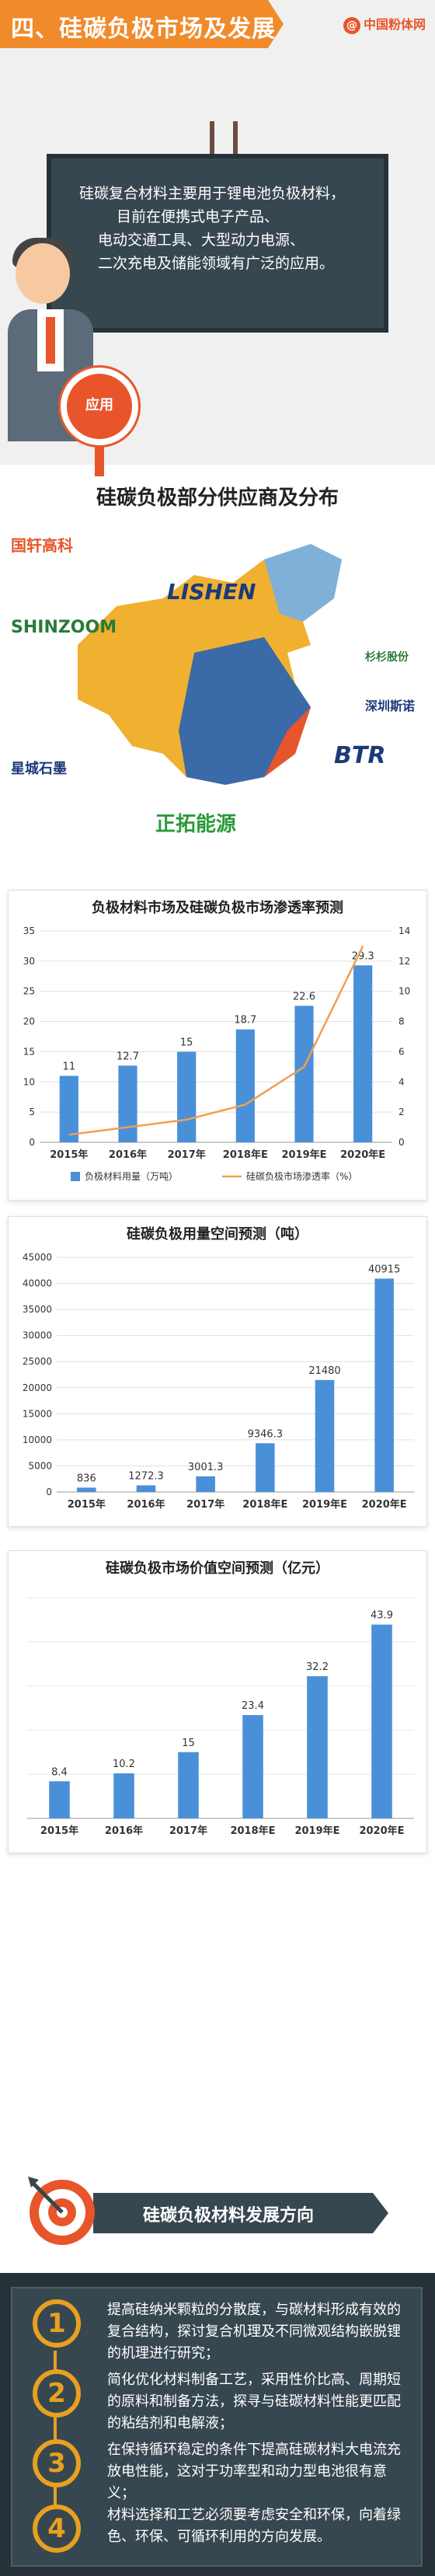 The image size is (435, 2576). I want to click on y-tick-label: 35000, so click(37, 1309).